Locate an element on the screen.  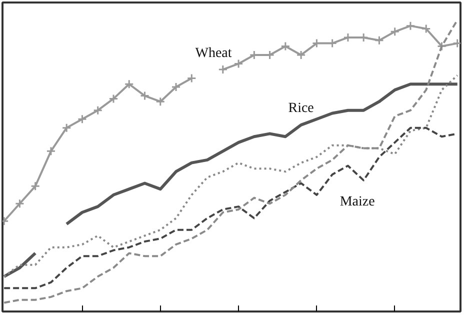
series-label: Rice is located at coordinates (301, 108).